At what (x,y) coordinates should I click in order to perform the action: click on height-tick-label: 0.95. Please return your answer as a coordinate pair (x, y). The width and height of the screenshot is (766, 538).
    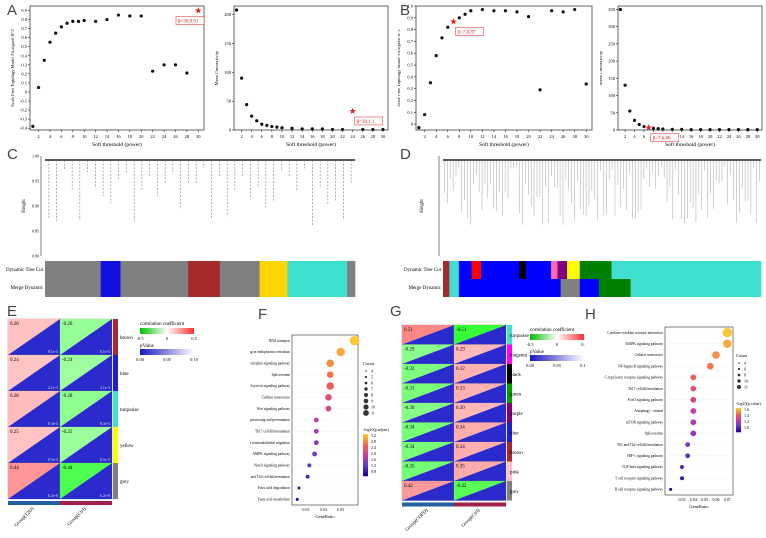
    Looking at the image, I should click on (35, 181).